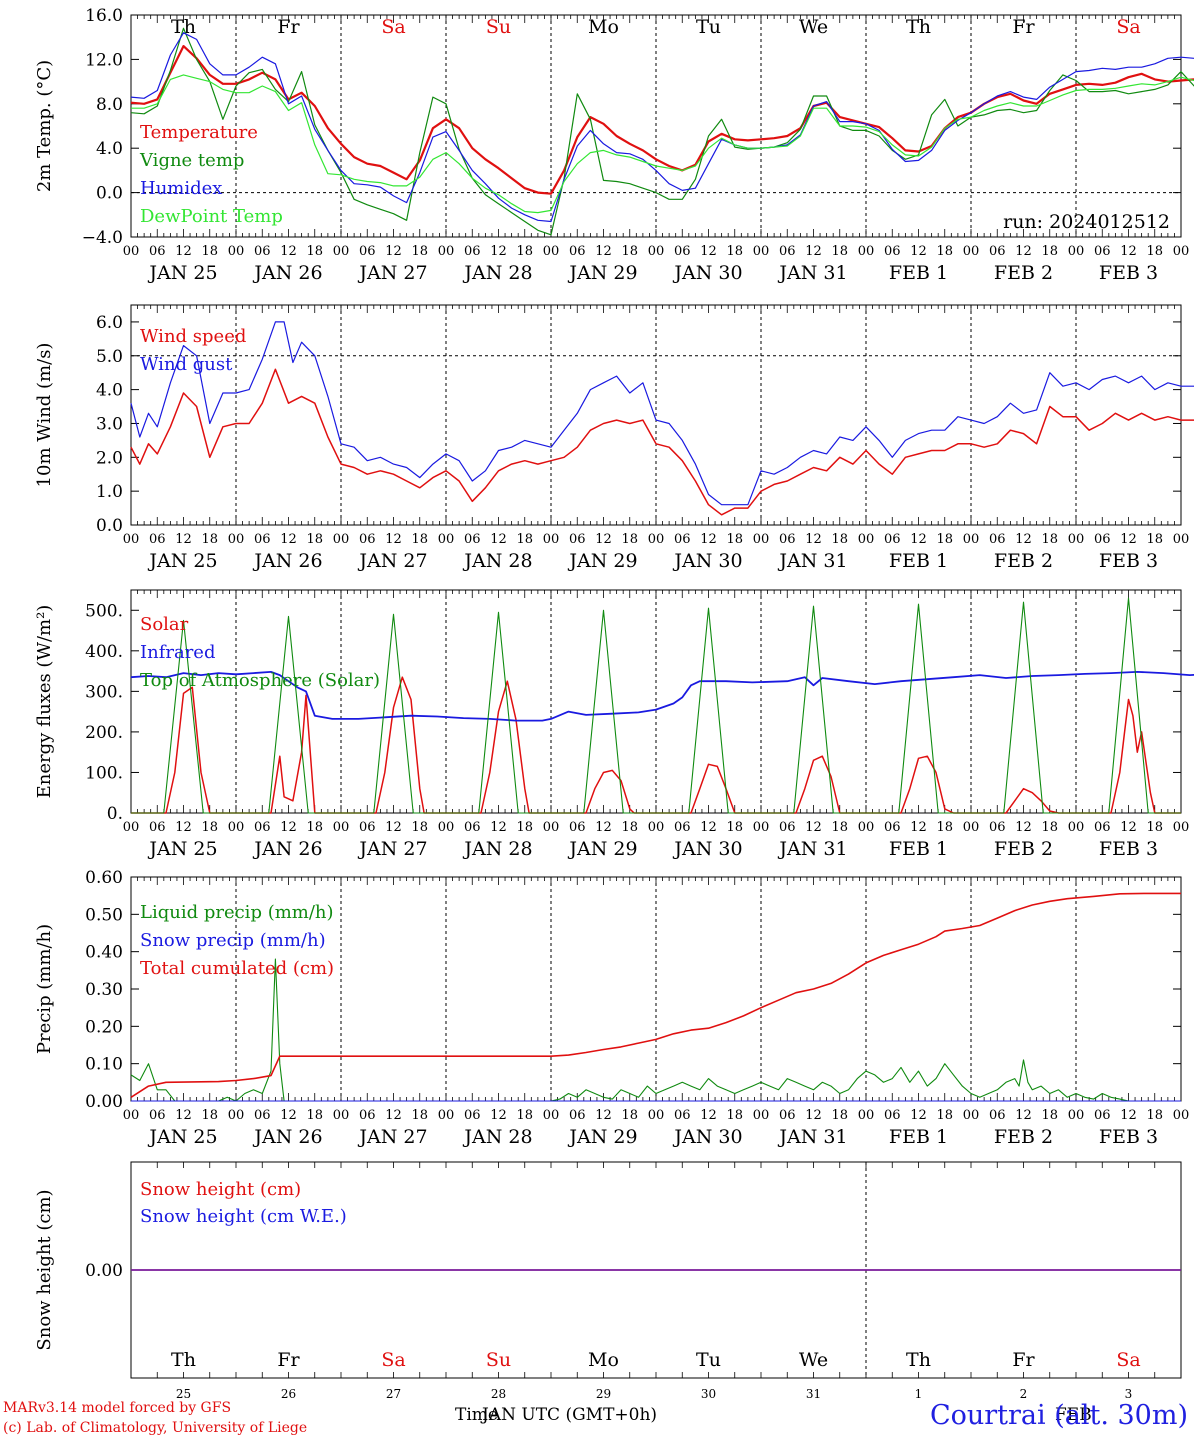 The height and width of the screenshot is (1444, 1194). I want to click on station-label: Courtrai (alt. 30m), so click(1058, 1415).